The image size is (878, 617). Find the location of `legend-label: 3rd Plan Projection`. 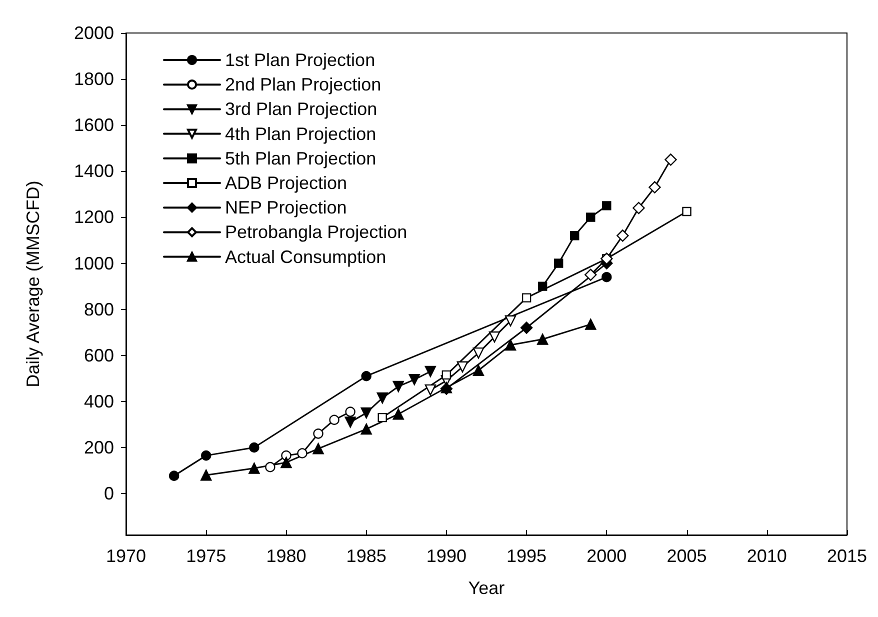

legend-label: 3rd Plan Projection is located at coordinates (301, 109).